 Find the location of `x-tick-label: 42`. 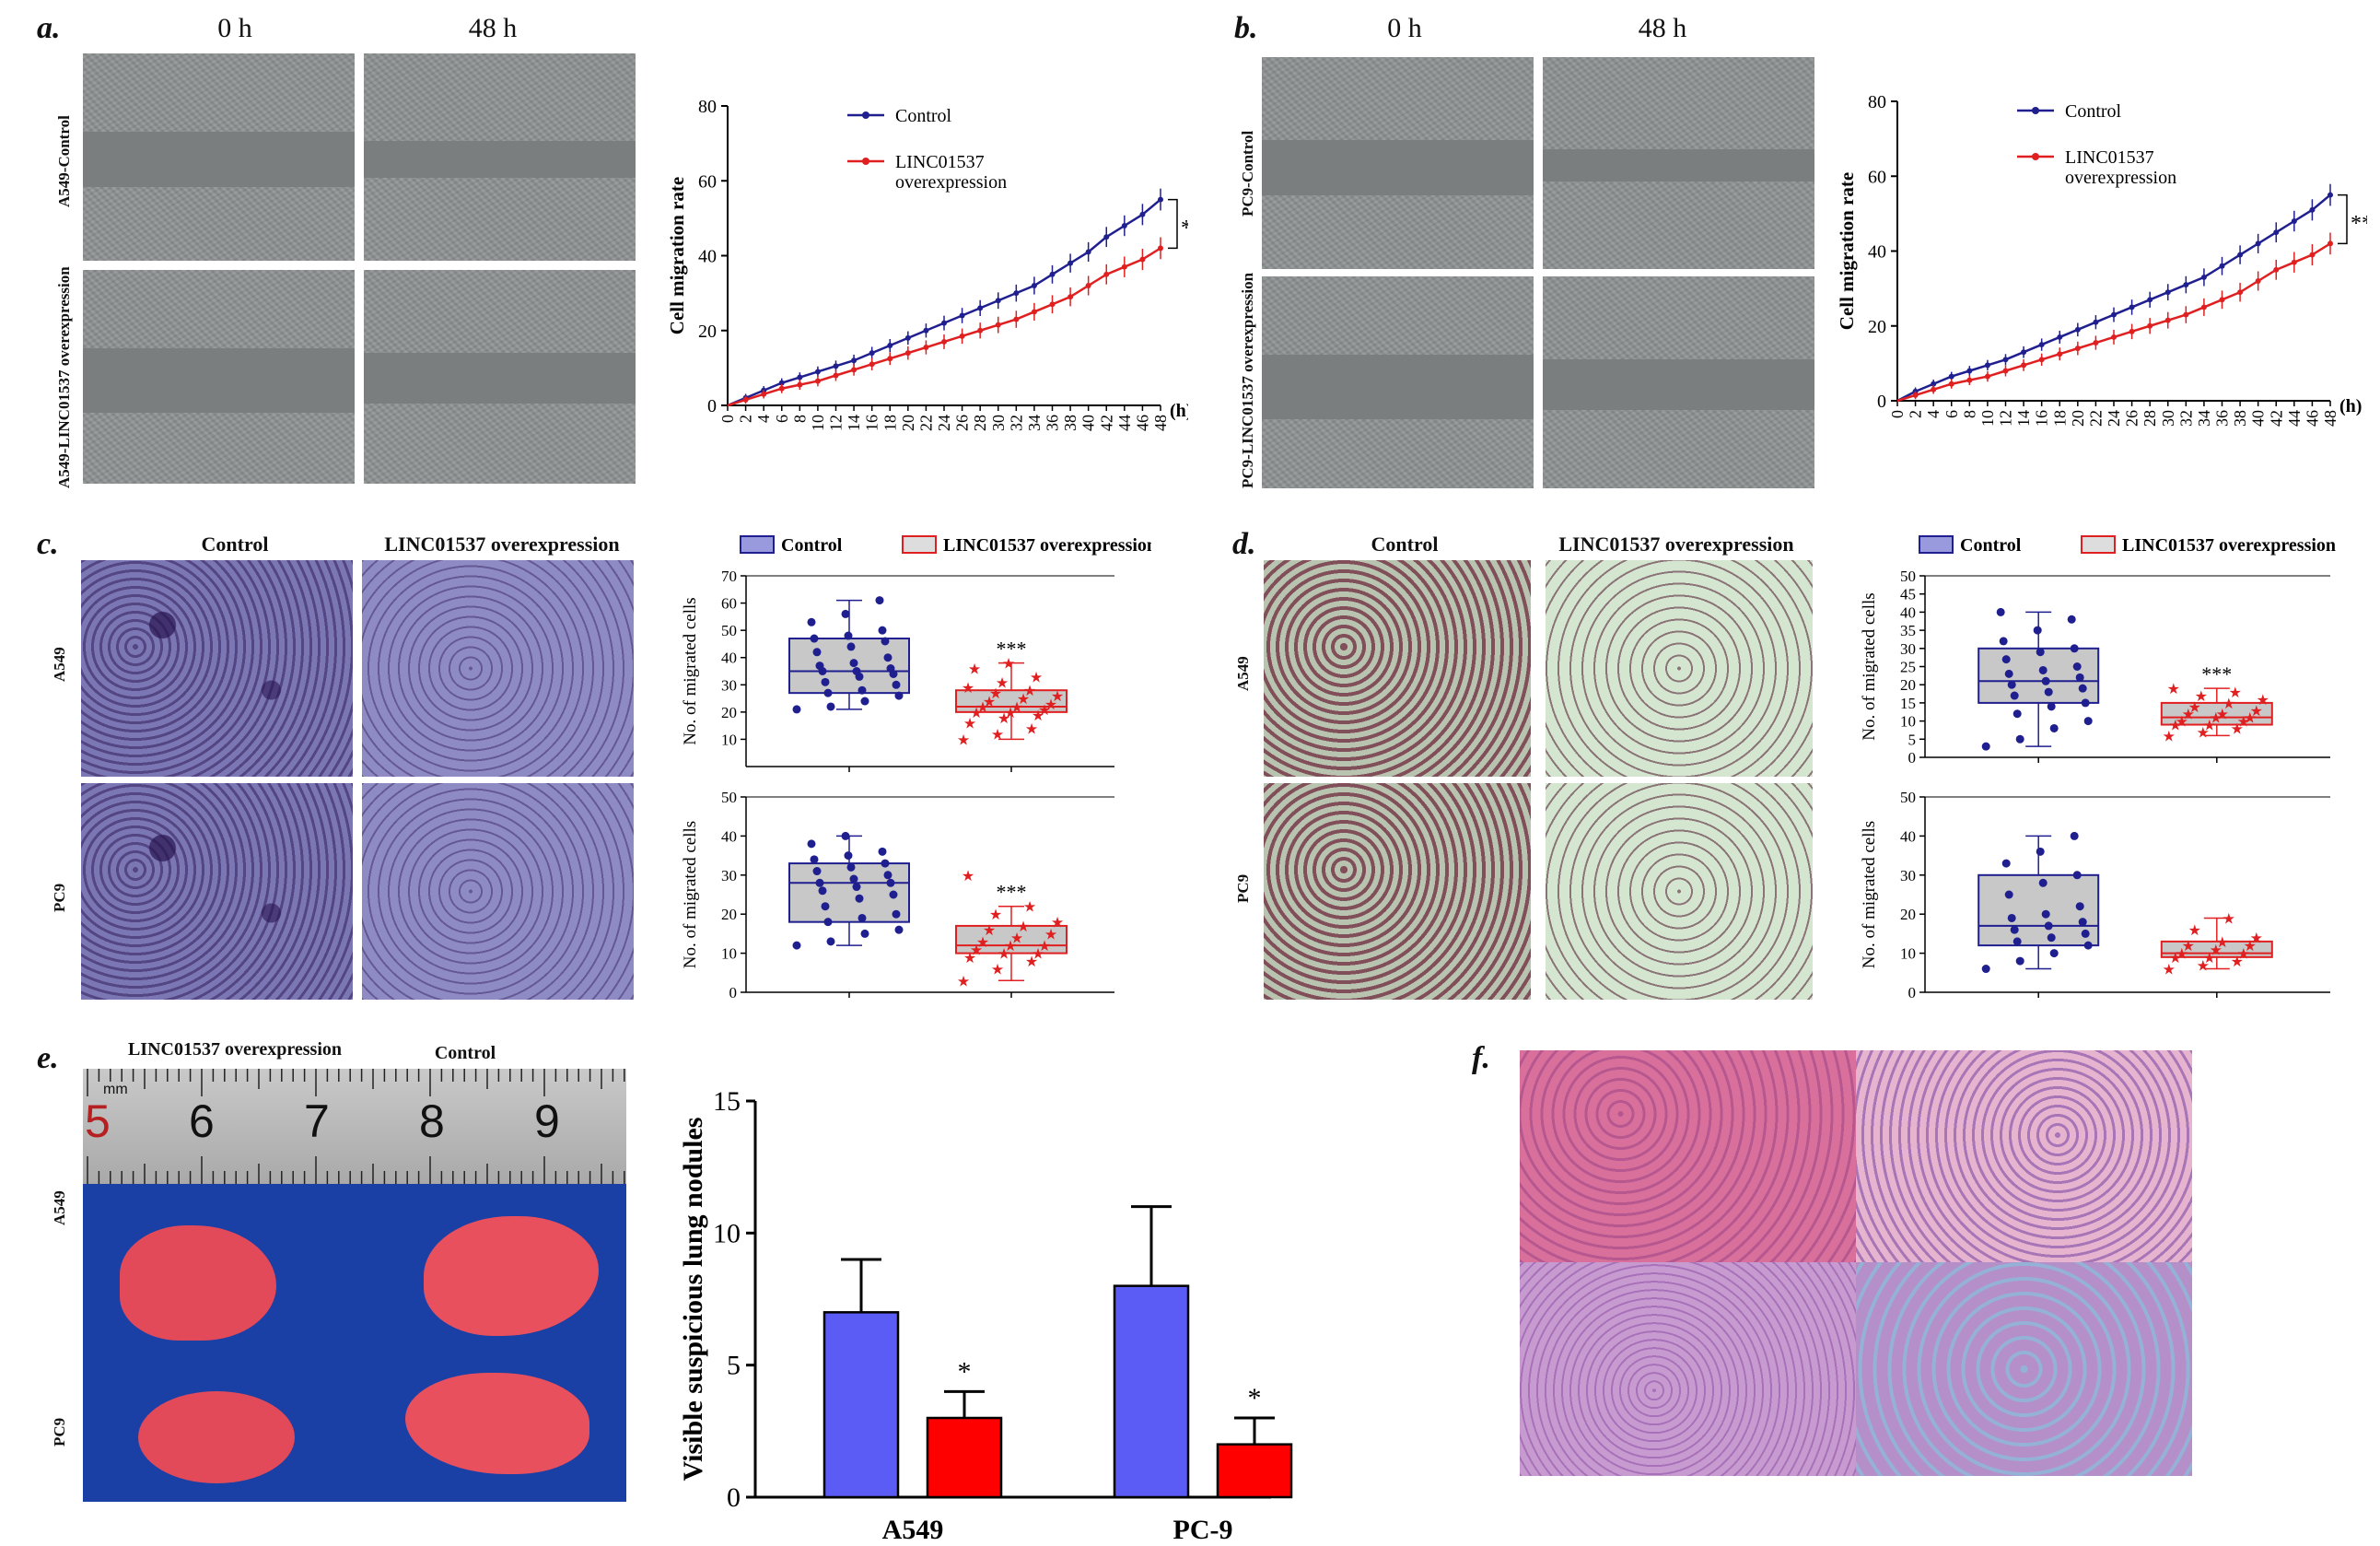

x-tick-label: 42 is located at coordinates (2276, 418).